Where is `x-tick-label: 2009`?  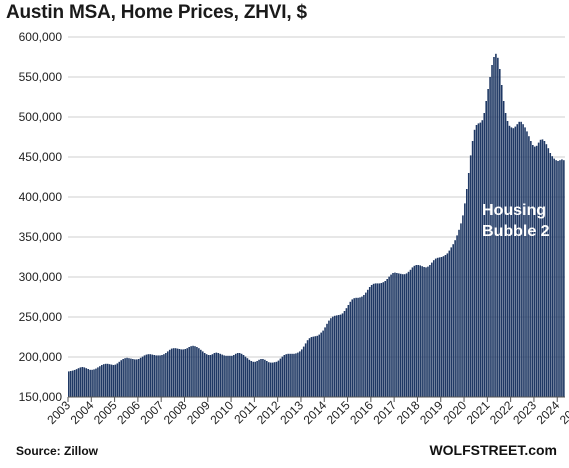
x-tick-label: 2009 is located at coordinates (198, 412).